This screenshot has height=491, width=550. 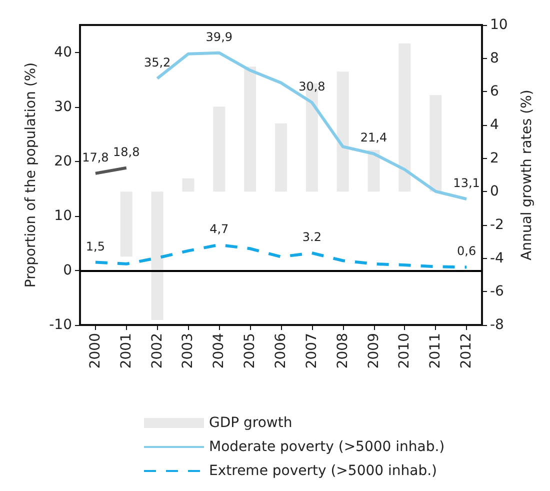 I want to click on y-tick-label: 0, so click(x=67, y=270).